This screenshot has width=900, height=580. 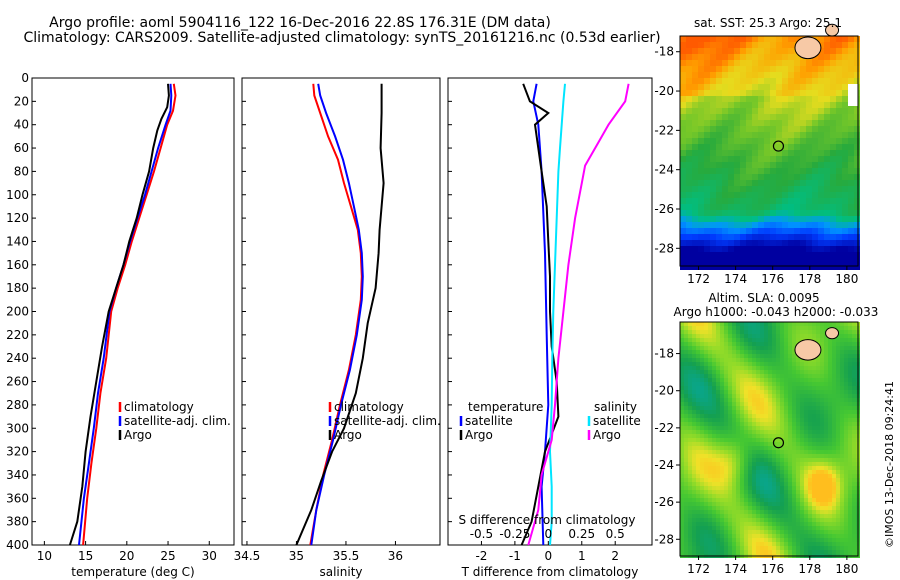 What do you see at coordinates (770, 440) in the screenshot?
I see `sla_map-field` at bounding box center [770, 440].